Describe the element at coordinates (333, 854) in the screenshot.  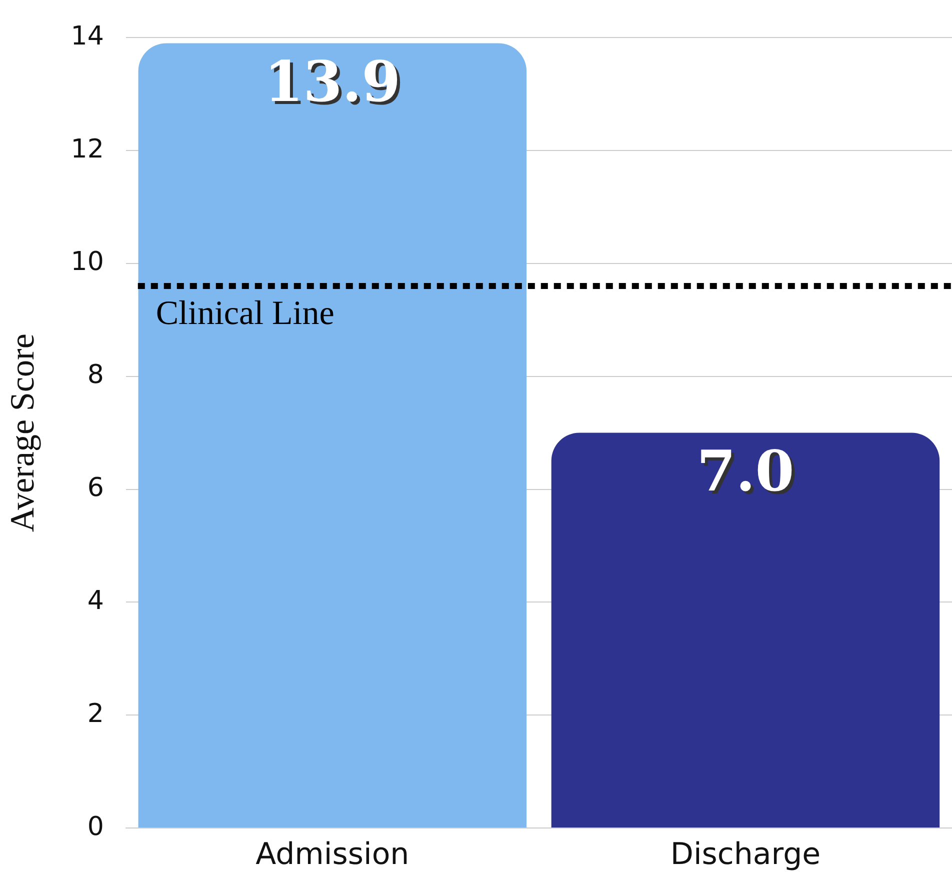
I see `x-tick-label: Admission` at that location.